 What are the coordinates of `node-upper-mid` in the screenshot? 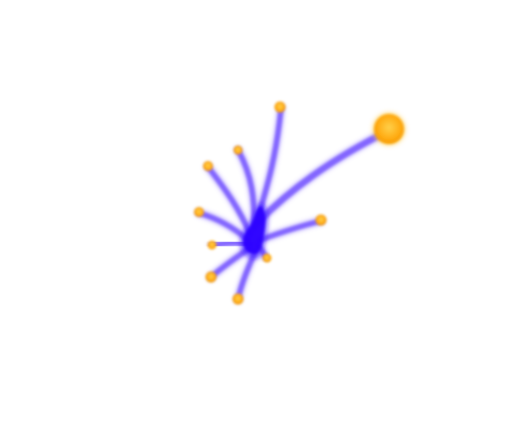 It's located at (238, 150).